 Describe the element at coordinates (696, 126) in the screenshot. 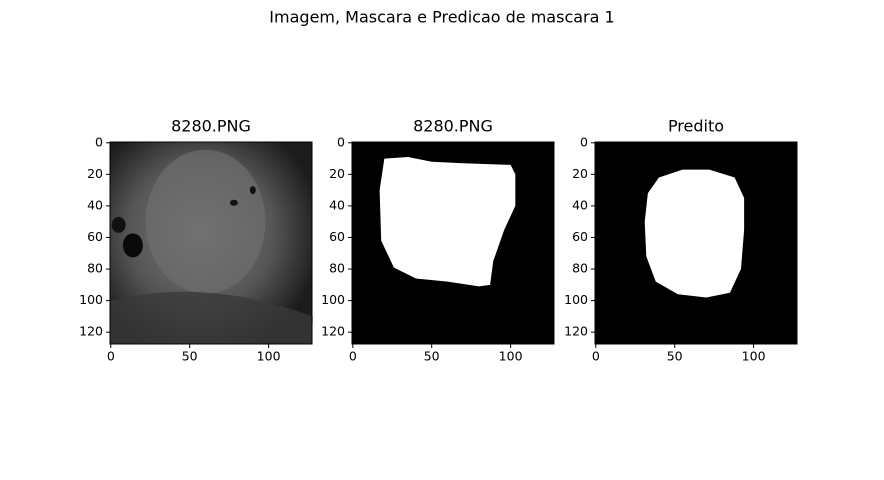

I see `axes-title: Predito` at that location.